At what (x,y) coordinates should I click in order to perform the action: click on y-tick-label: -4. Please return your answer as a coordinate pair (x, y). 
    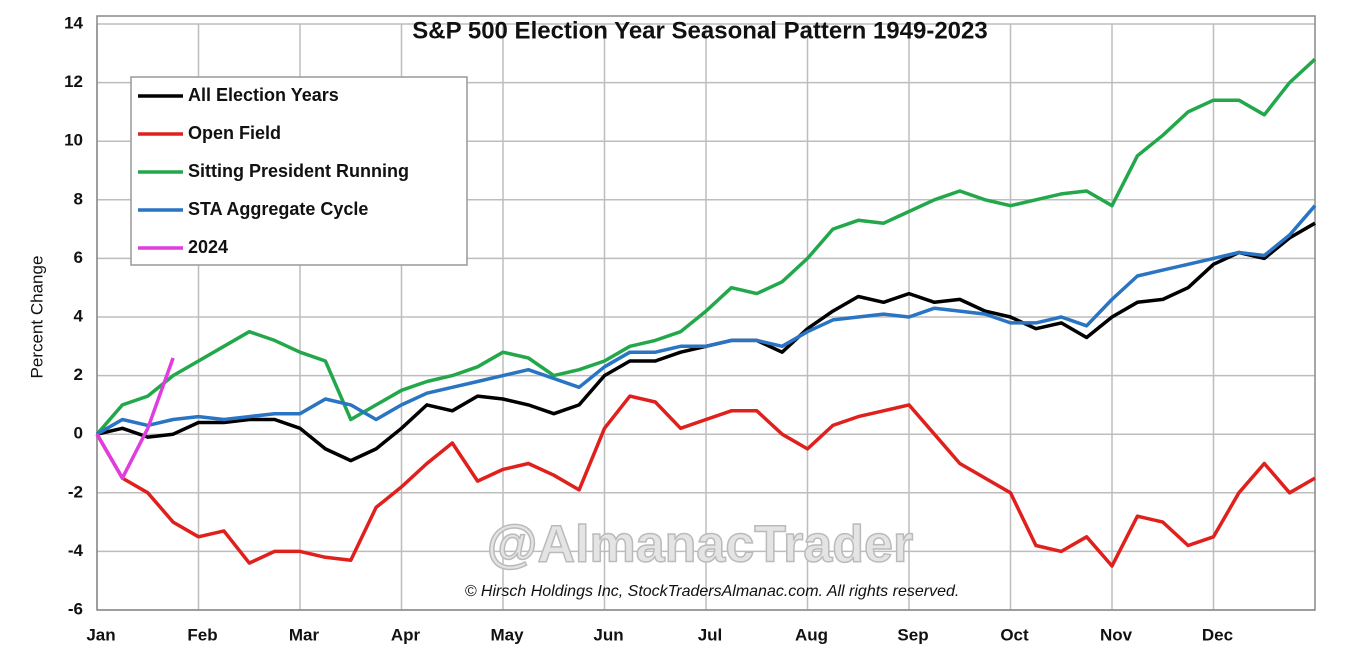
    Looking at the image, I should click on (76, 550).